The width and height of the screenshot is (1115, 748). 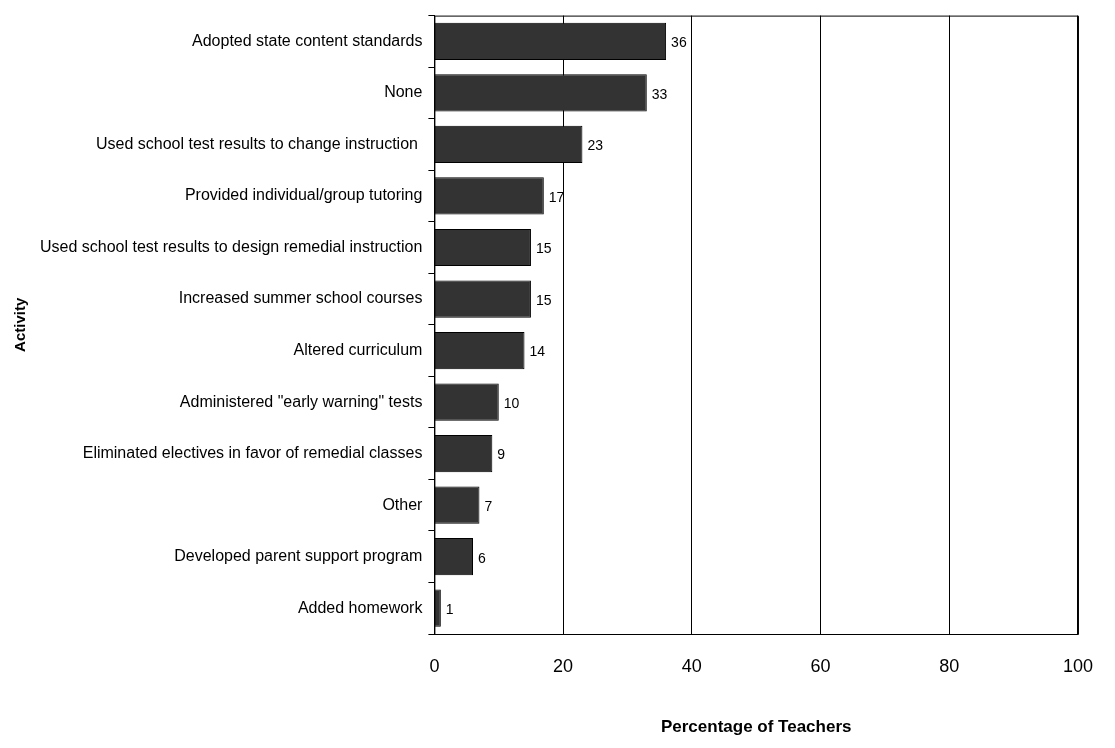 What do you see at coordinates (482, 557) in the screenshot?
I see `data-label: 6` at bounding box center [482, 557].